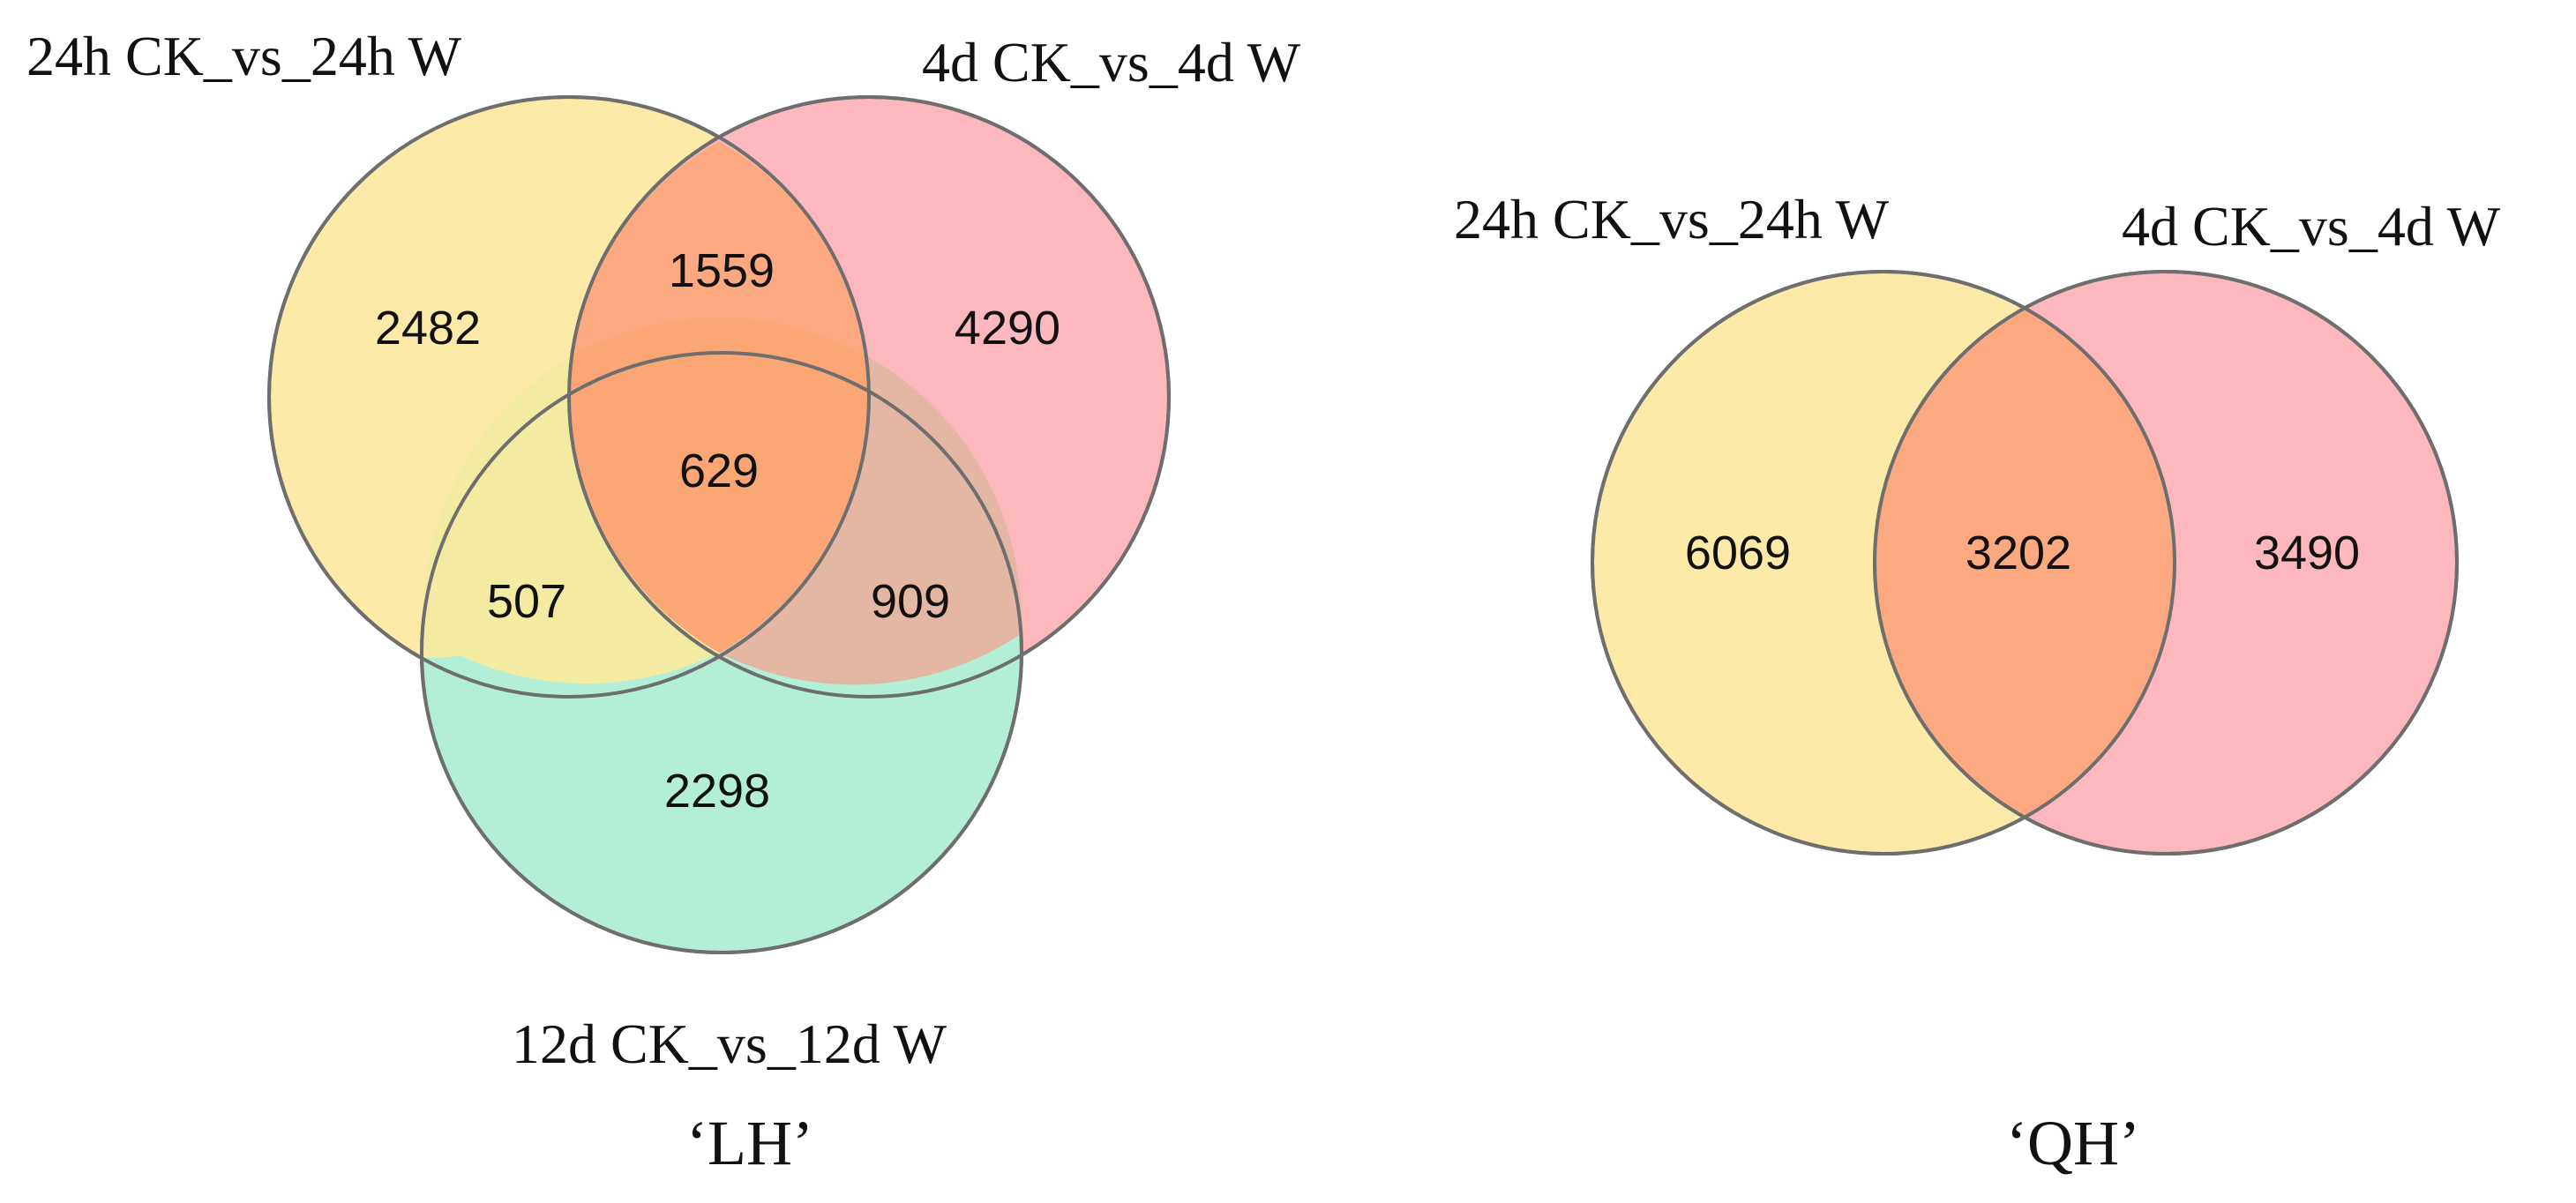  I want to click on lh-abc-region, so click(719, 485).